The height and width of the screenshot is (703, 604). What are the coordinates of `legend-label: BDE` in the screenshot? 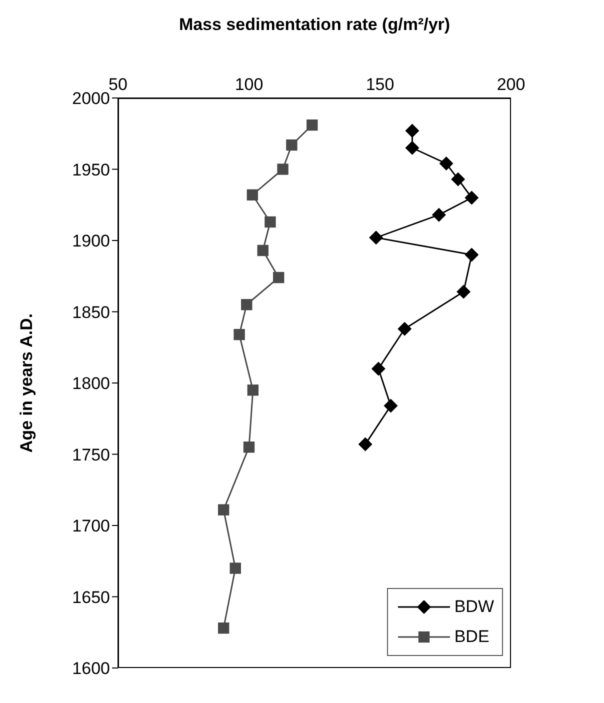 It's located at (472, 637).